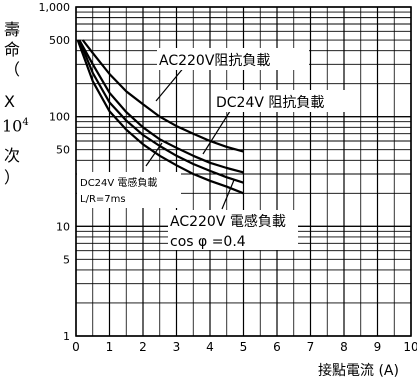  What do you see at coordinates (76, 347) in the screenshot?
I see `x-tick-label: 0` at bounding box center [76, 347].